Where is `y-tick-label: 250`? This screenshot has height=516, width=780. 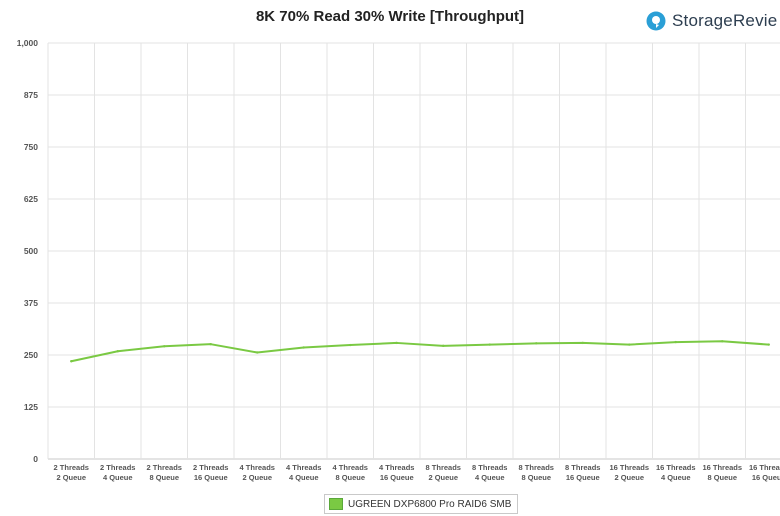
y-tick-label: 250 is located at coordinates (31, 355).